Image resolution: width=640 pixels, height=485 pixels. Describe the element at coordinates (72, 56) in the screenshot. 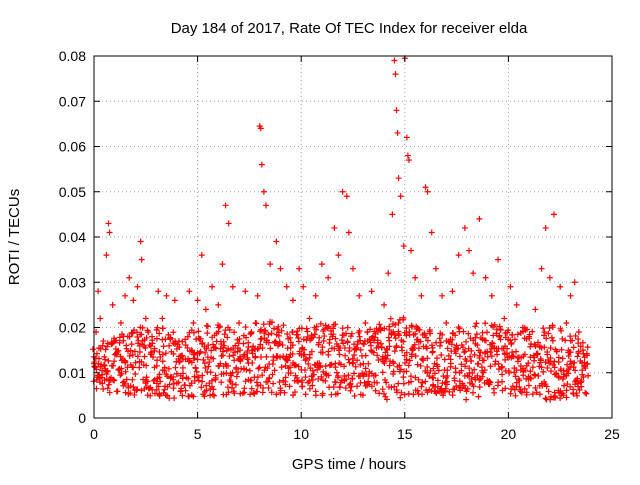

I see `y-tick-label: 0.08` at that location.